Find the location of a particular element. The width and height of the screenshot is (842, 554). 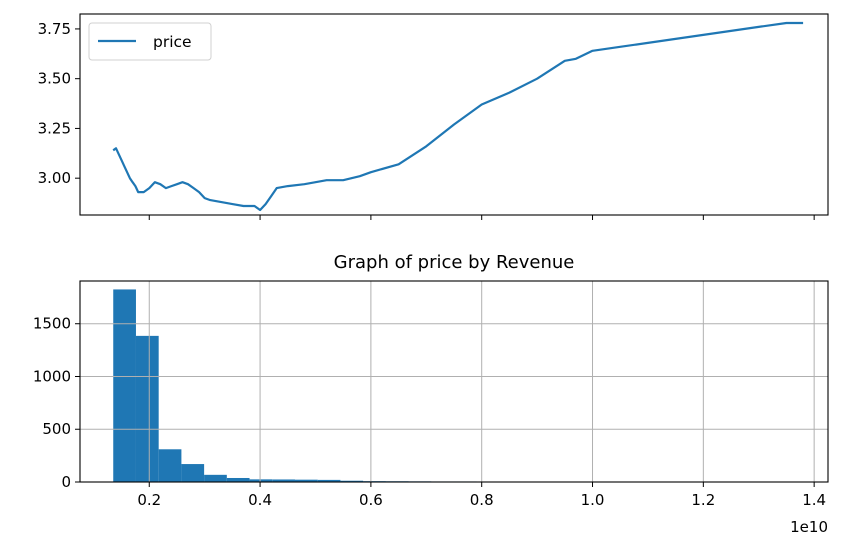

line-x-ticks is located at coordinates (481, 217).